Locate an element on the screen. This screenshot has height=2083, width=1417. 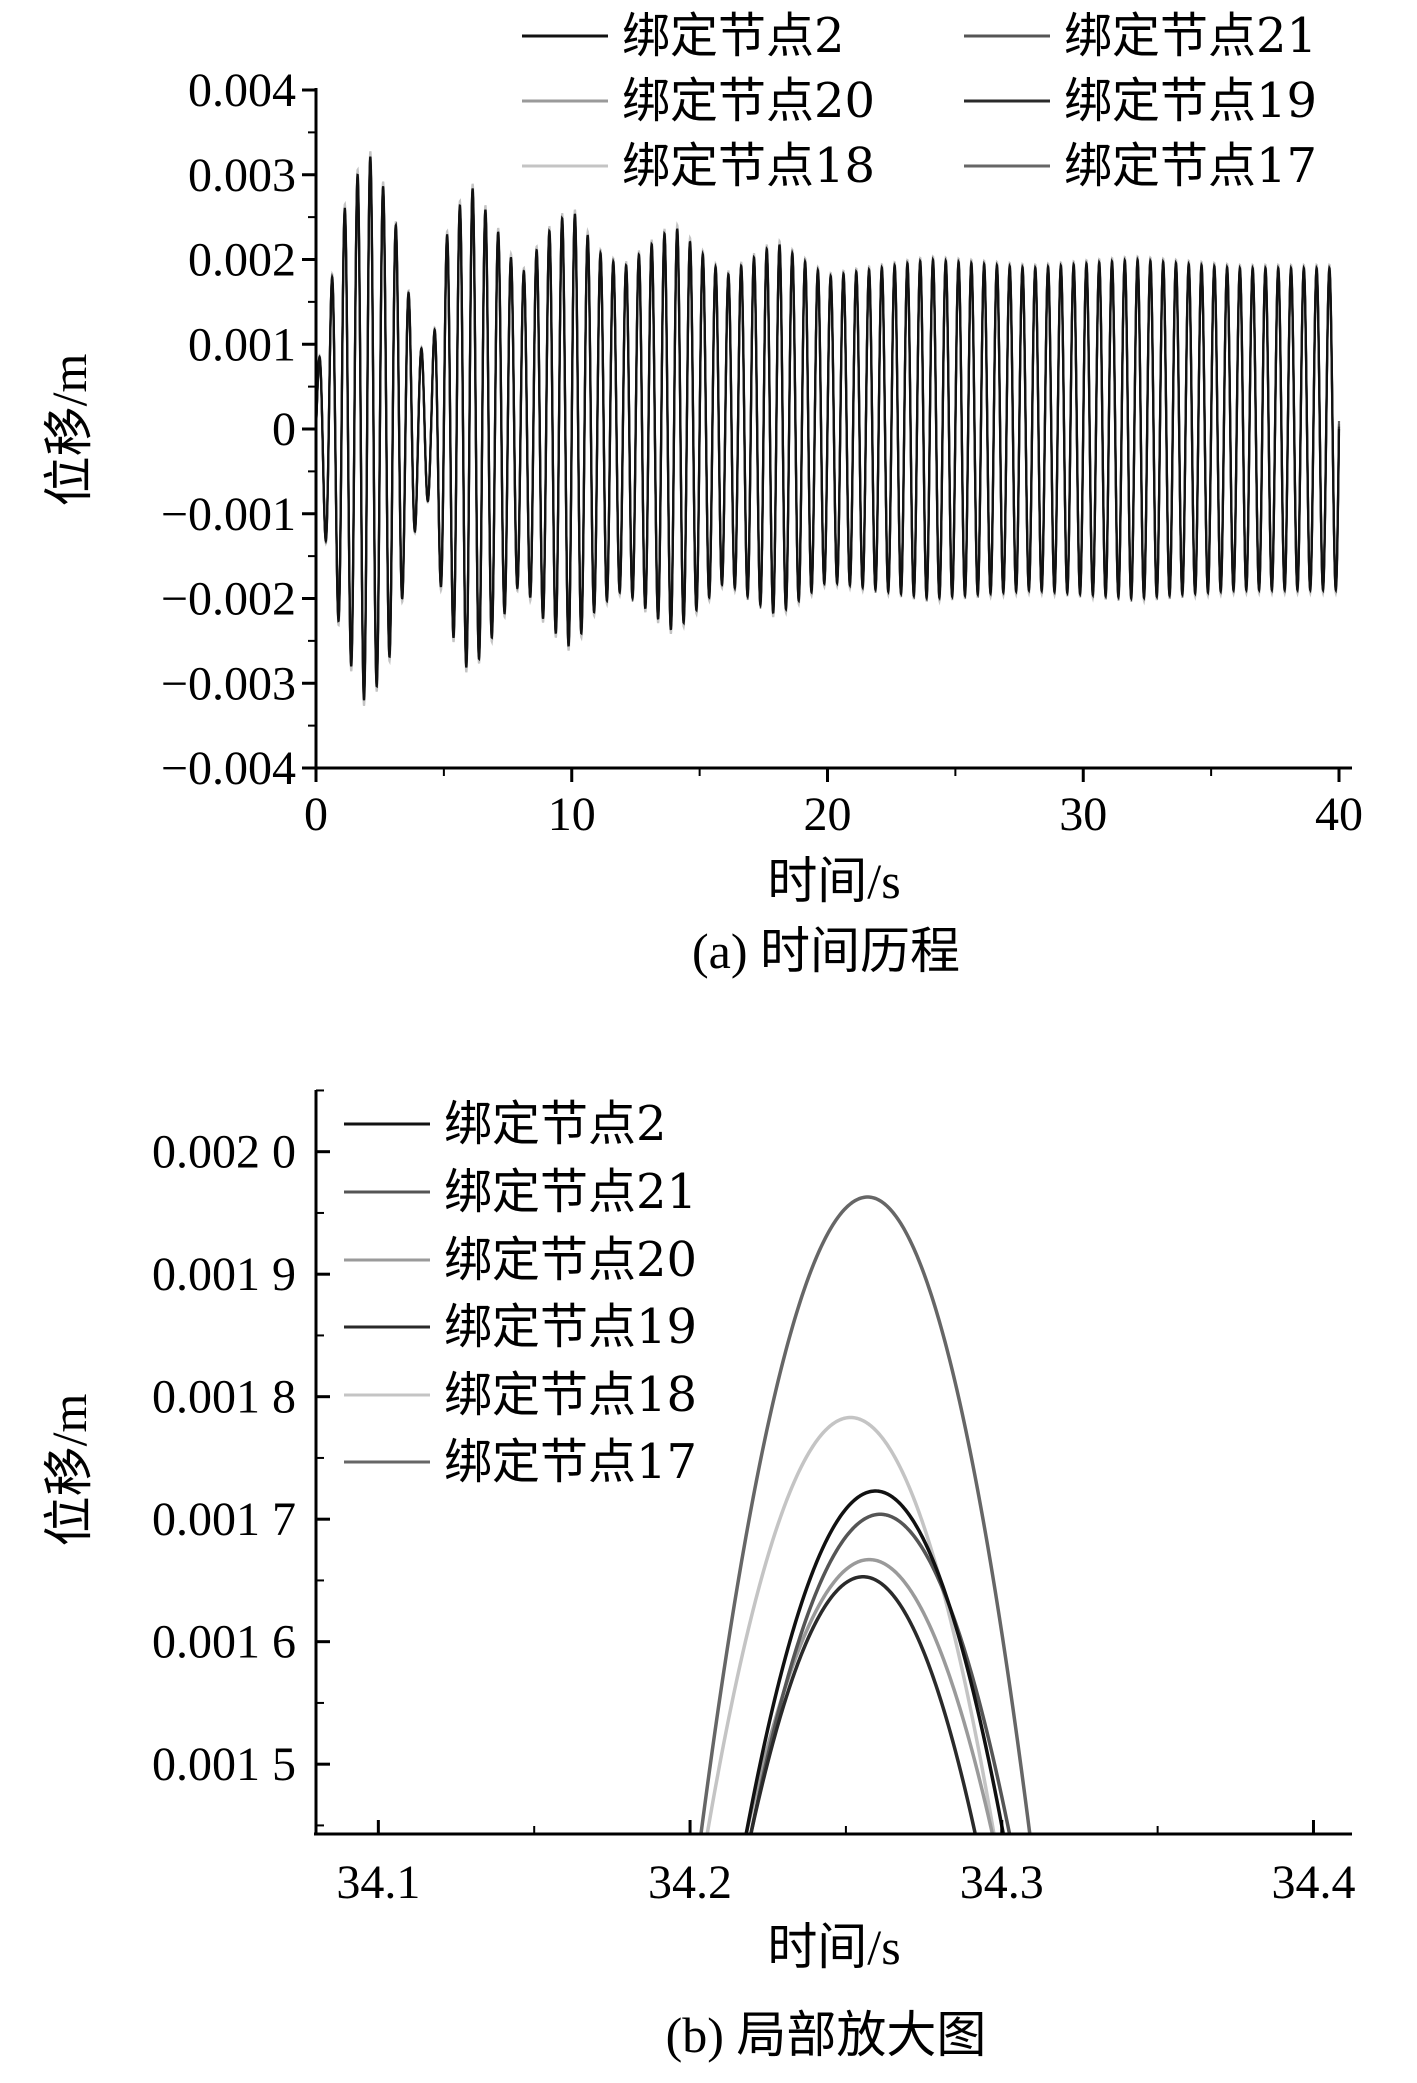
panel-a-x-axis-label: 时间/s is located at coordinates (833, 881).